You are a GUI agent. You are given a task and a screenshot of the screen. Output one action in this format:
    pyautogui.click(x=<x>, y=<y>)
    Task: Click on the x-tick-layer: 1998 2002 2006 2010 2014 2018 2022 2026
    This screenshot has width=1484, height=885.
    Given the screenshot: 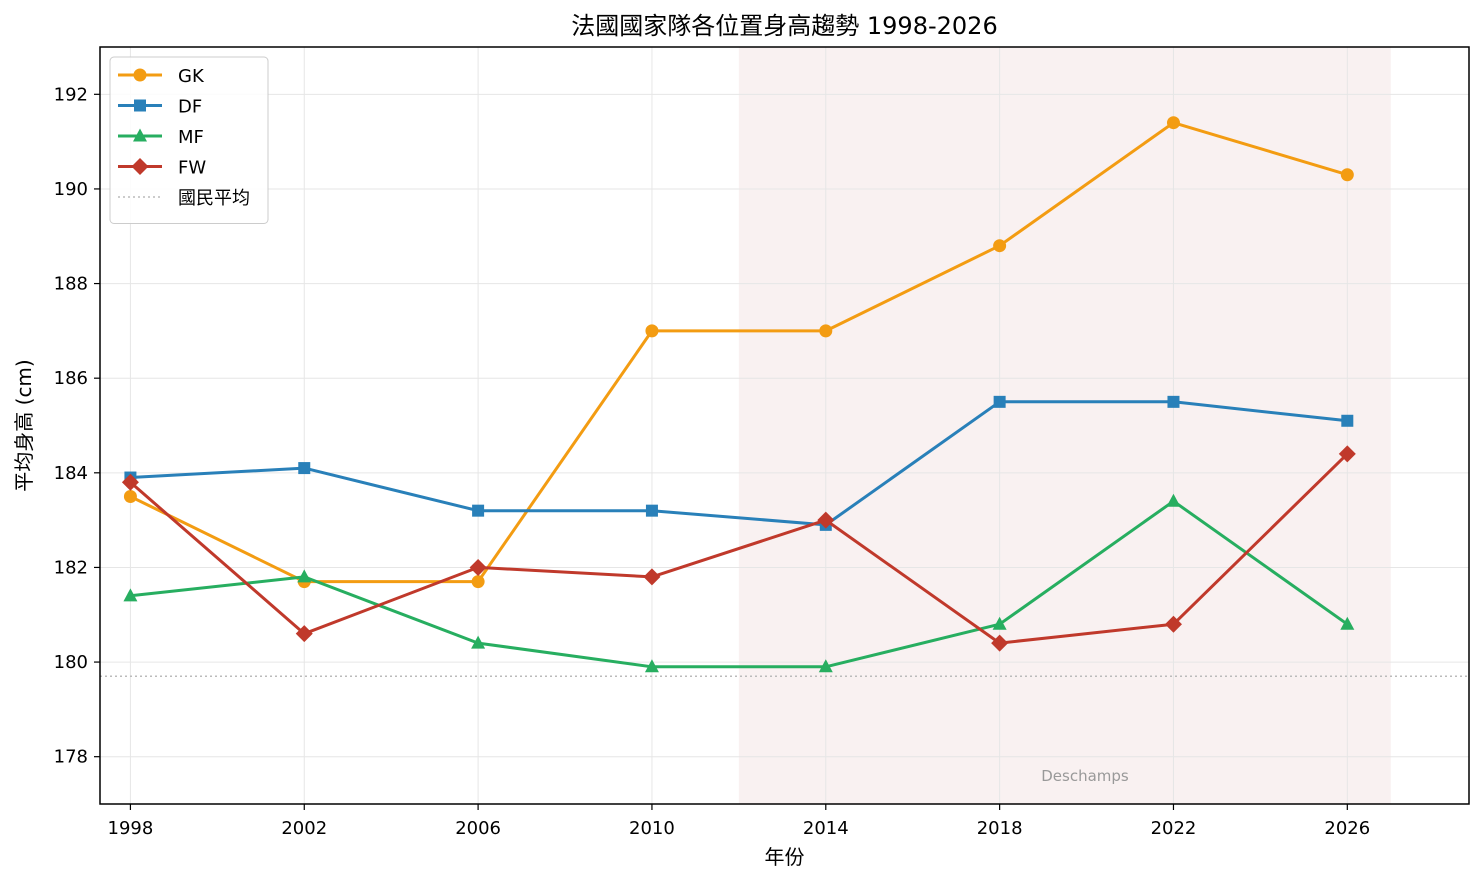 What is the action you would take?
    pyautogui.click(x=739, y=821)
    